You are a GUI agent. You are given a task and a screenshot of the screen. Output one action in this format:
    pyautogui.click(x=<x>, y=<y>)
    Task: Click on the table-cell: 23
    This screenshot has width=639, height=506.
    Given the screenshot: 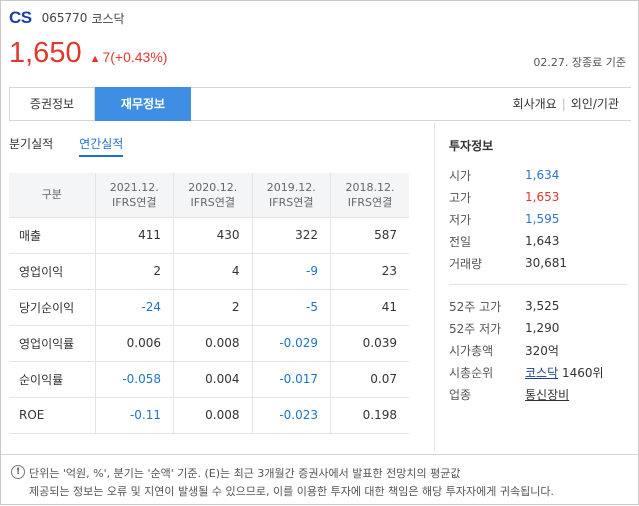 What is the action you would take?
    pyautogui.click(x=369, y=271)
    